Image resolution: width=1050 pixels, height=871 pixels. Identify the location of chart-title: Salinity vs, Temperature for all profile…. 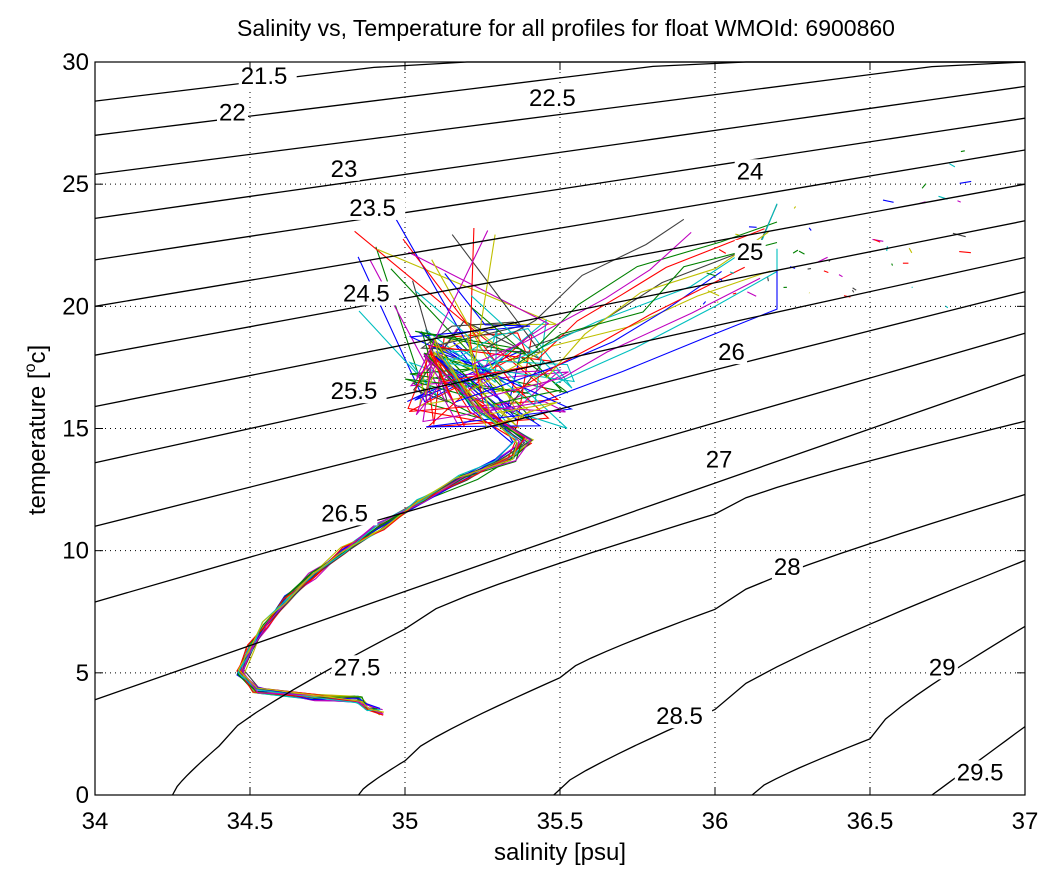
(566, 28).